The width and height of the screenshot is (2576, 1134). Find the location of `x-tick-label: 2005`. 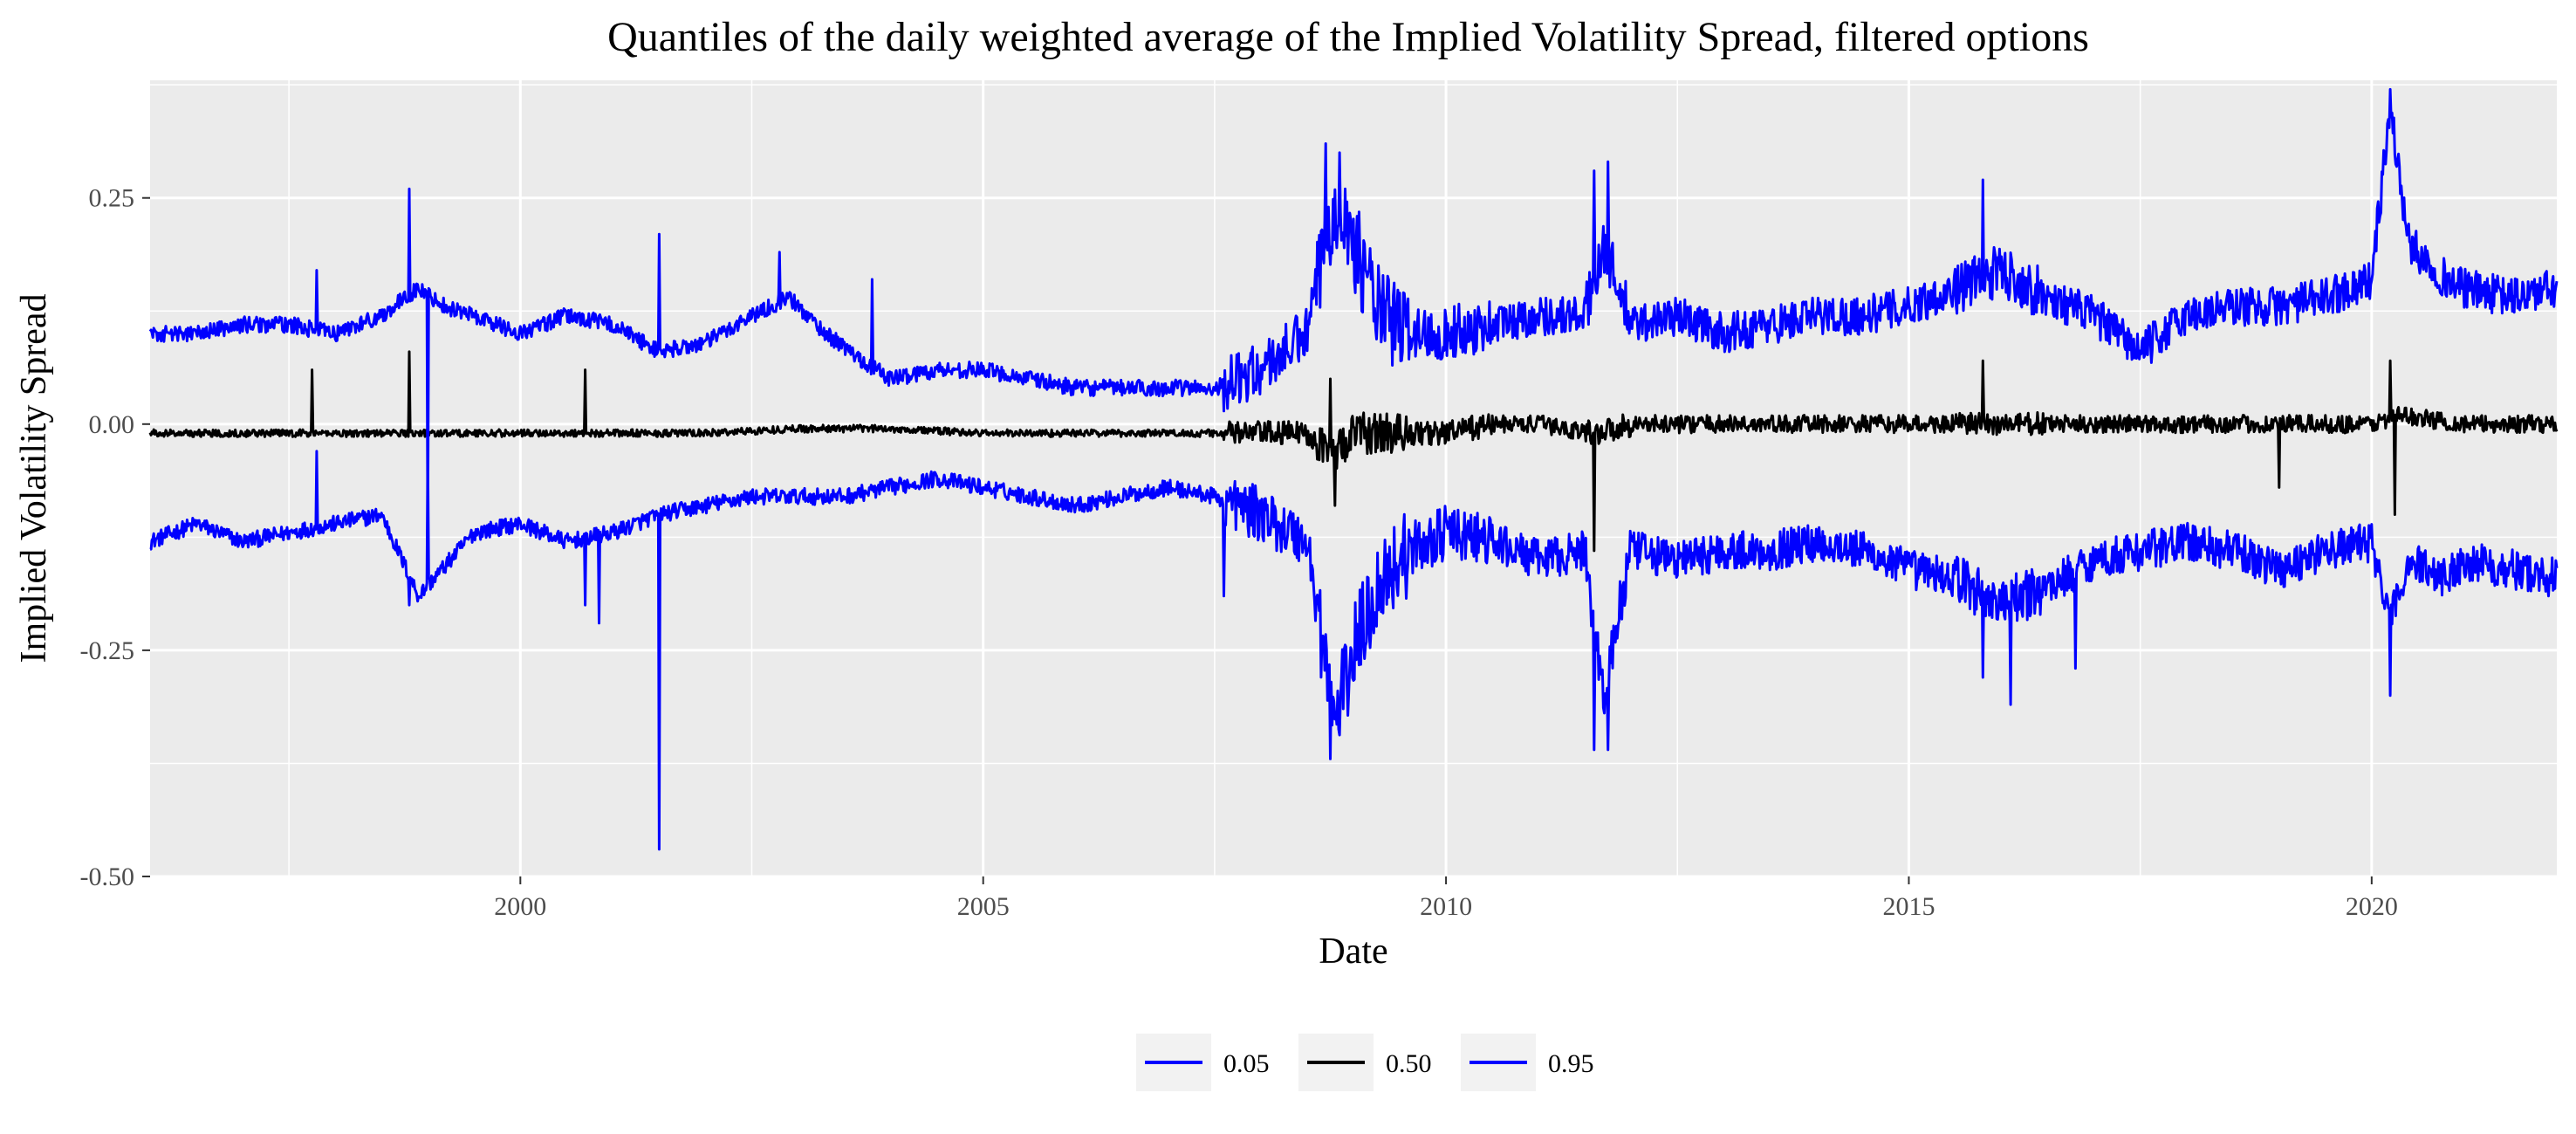

x-tick-label: 2005 is located at coordinates (983, 907).